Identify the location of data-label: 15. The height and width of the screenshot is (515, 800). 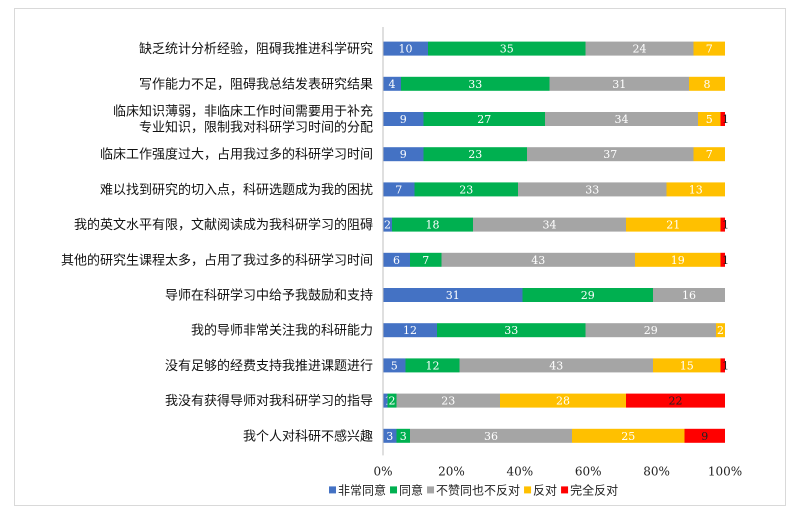
(687, 365).